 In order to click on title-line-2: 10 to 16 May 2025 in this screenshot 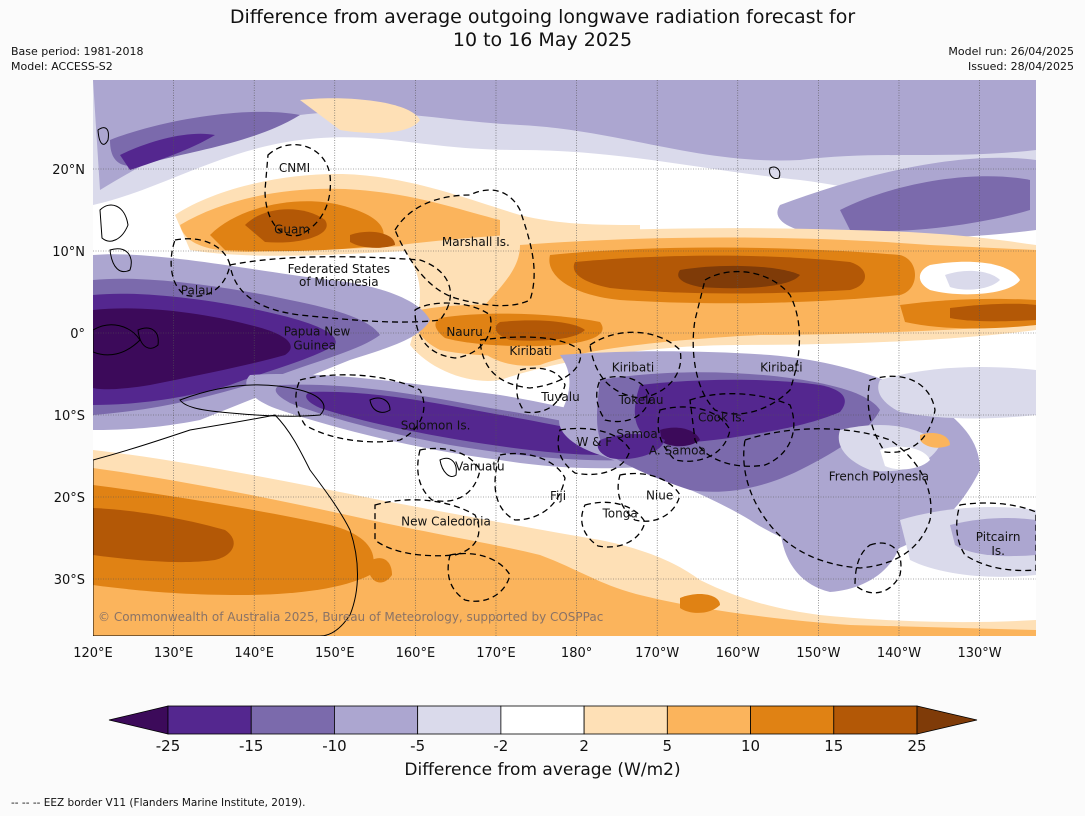, I will do `click(542, 40)`.